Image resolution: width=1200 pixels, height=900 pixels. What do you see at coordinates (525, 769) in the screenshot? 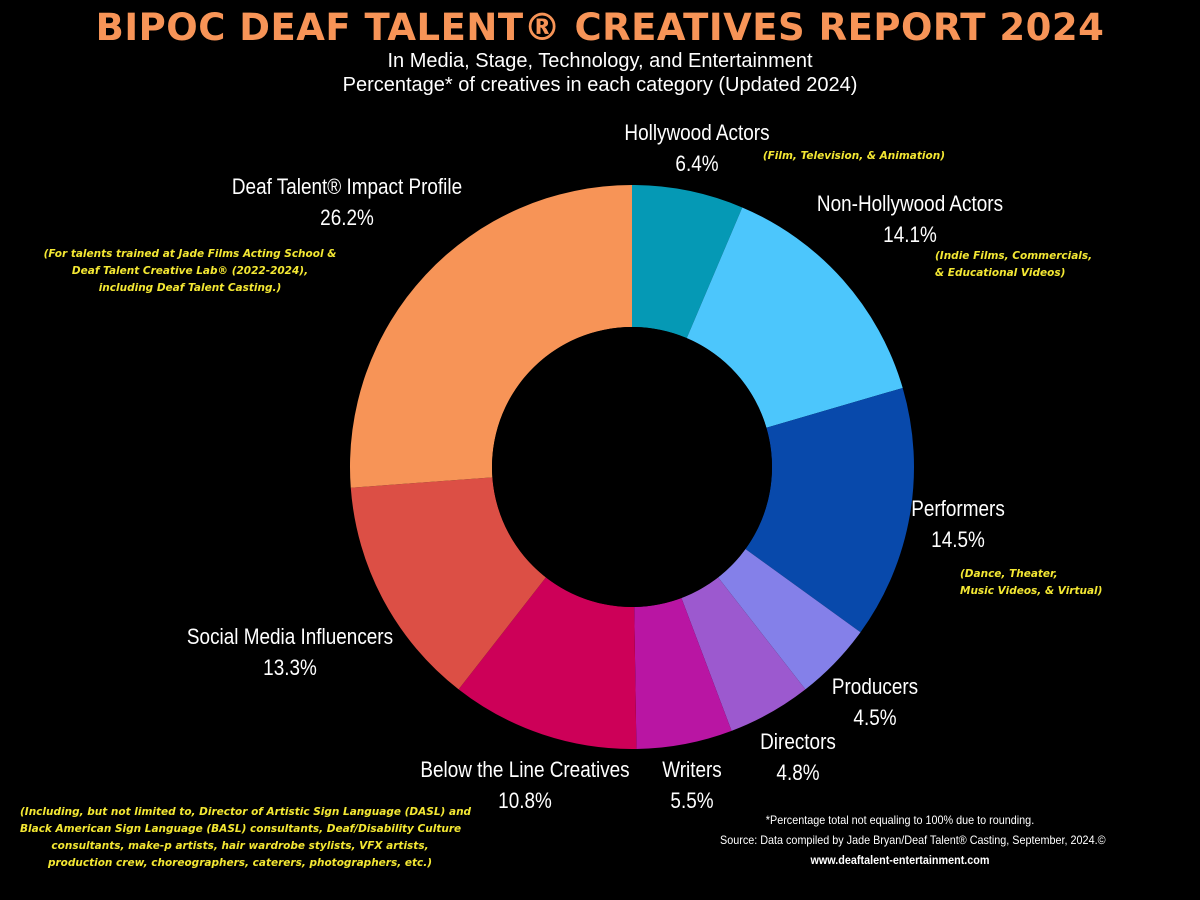
I see `label-name-below-the-line-creatives: Below the Line Creatives` at bounding box center [525, 769].